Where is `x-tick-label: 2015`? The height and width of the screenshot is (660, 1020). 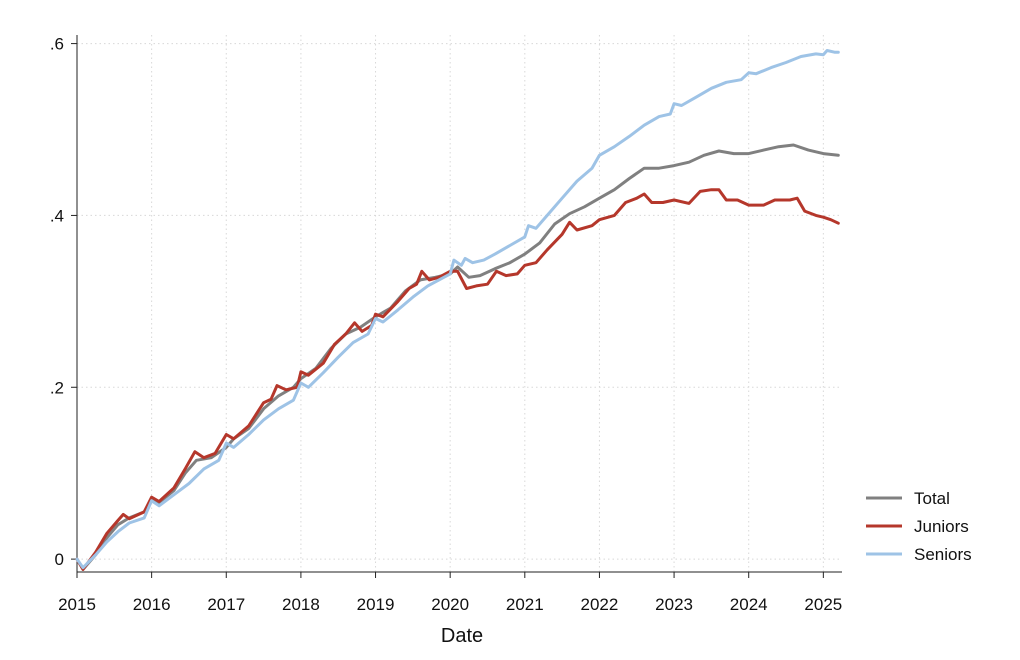 x-tick-label: 2015 is located at coordinates (77, 604).